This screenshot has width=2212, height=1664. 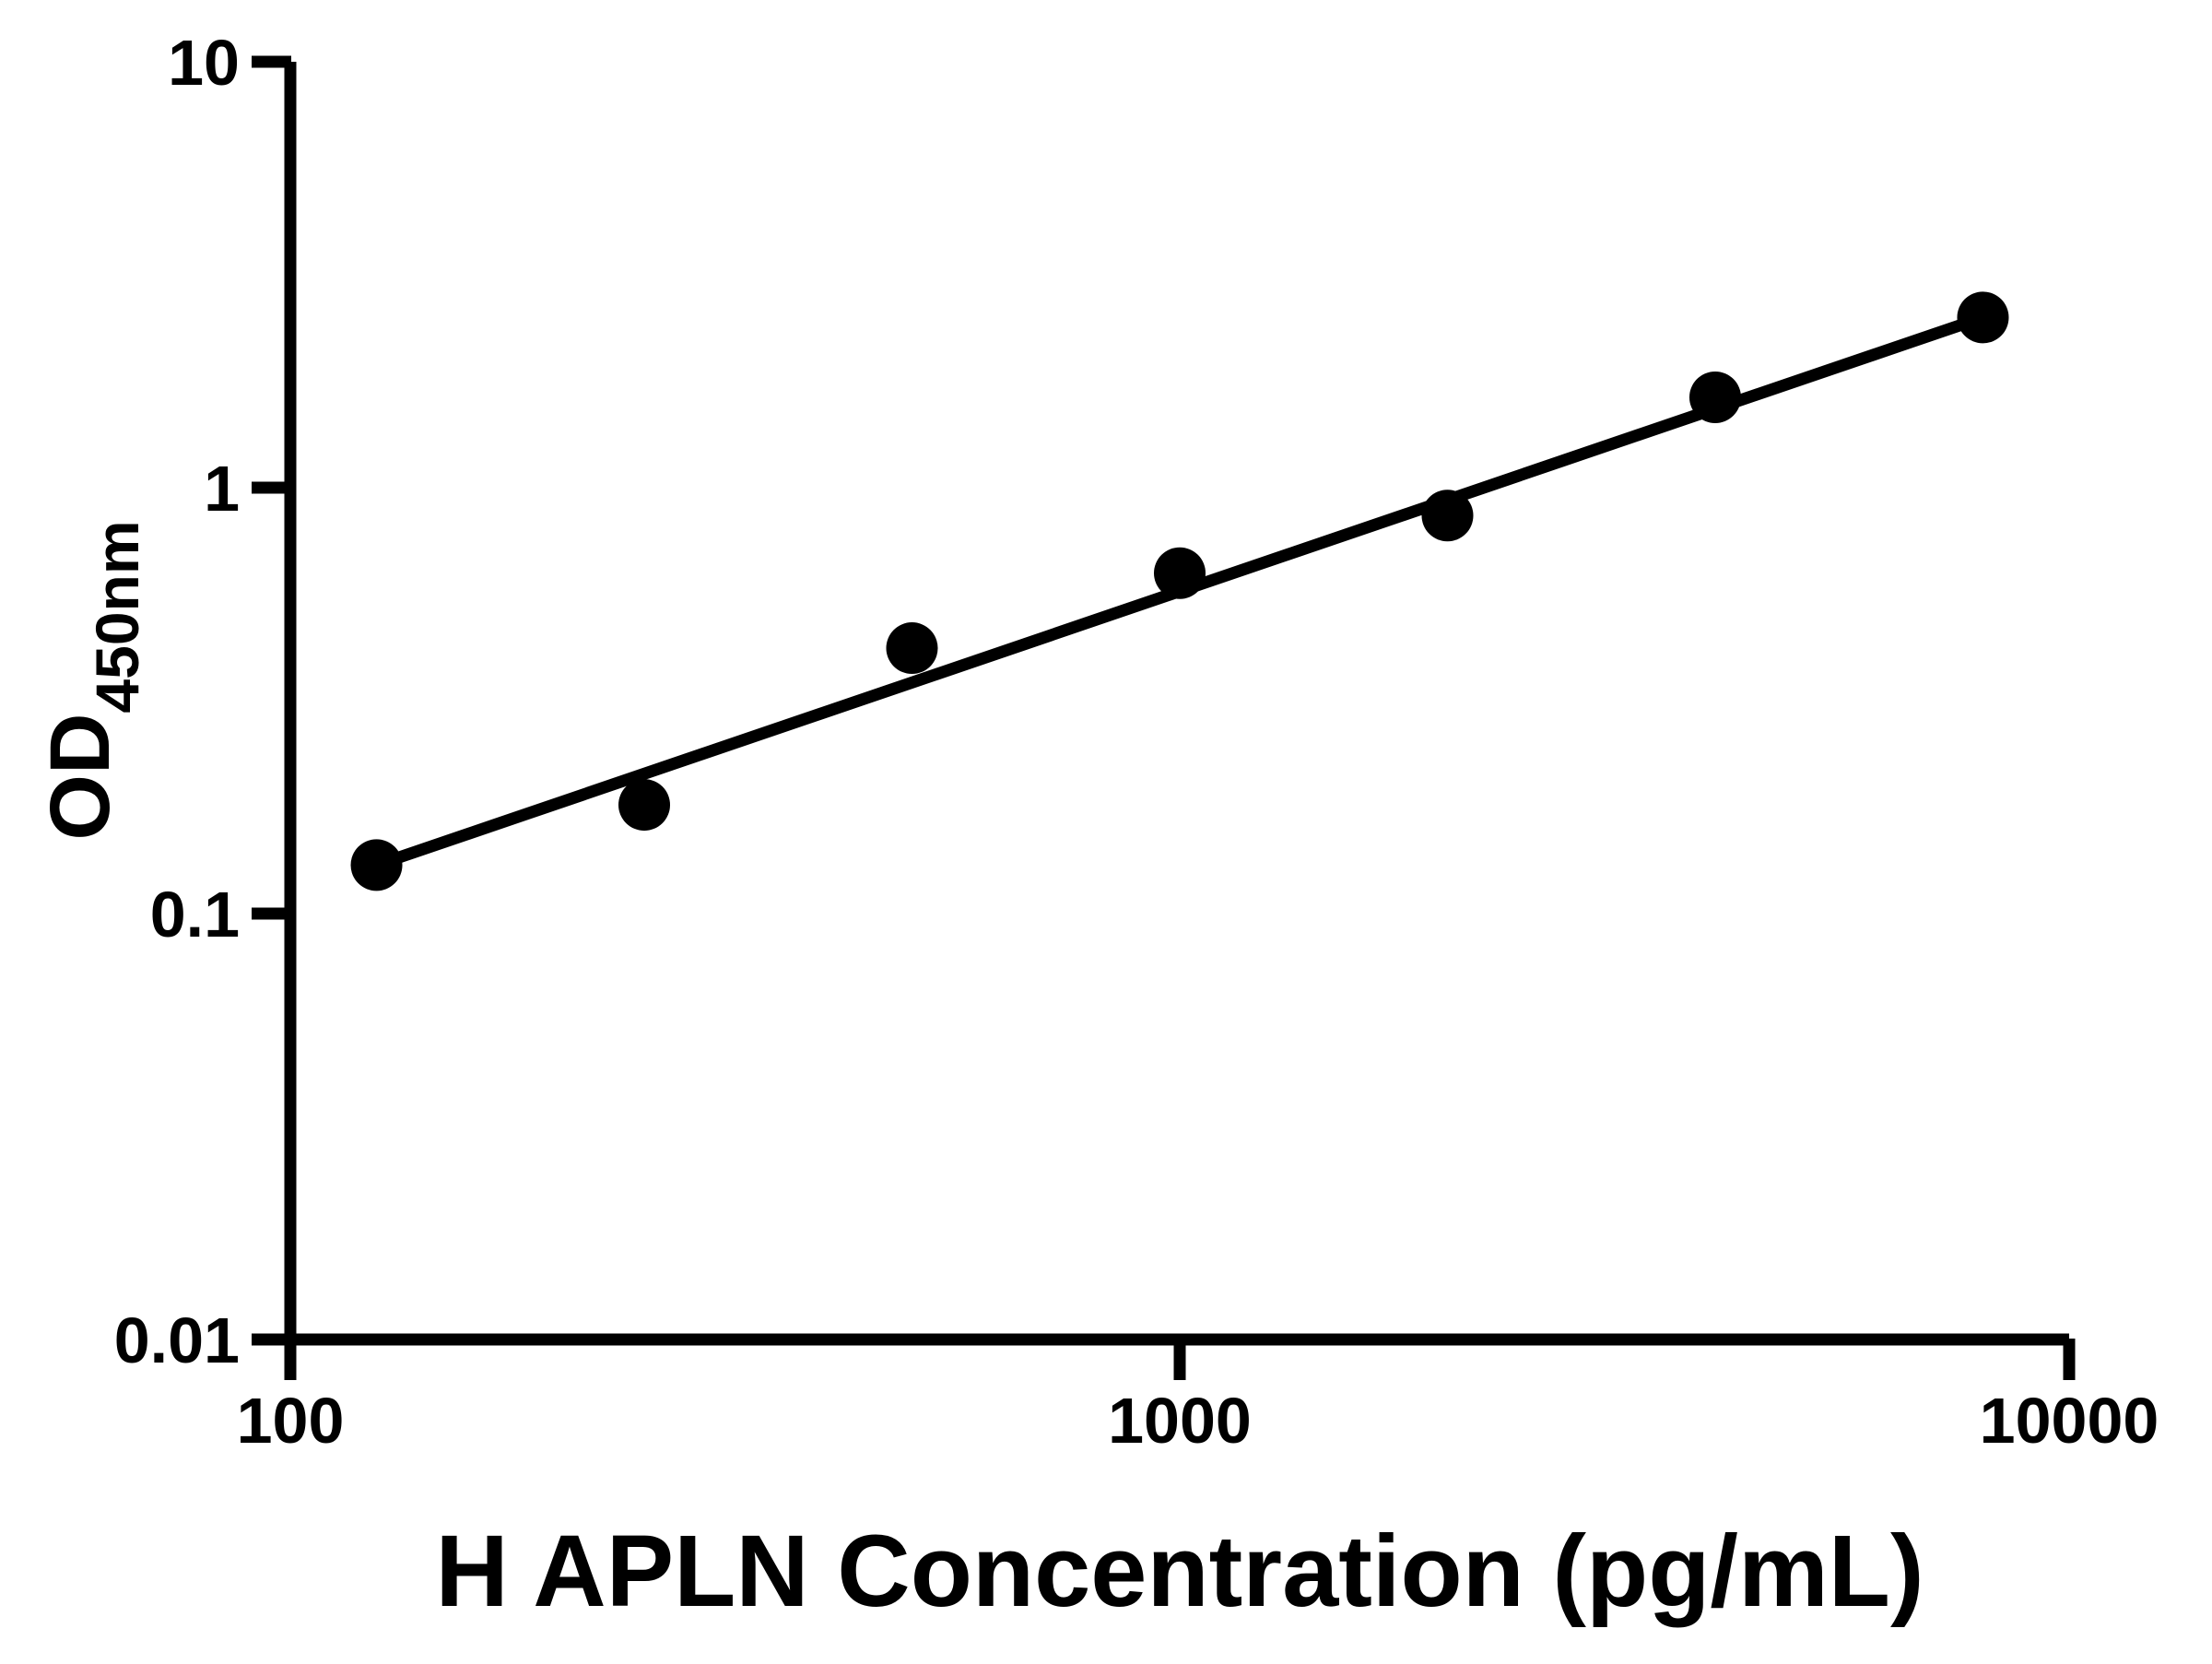 What do you see at coordinates (177, 1340) in the screenshot?
I see `y-tick-label: 0.01` at bounding box center [177, 1340].